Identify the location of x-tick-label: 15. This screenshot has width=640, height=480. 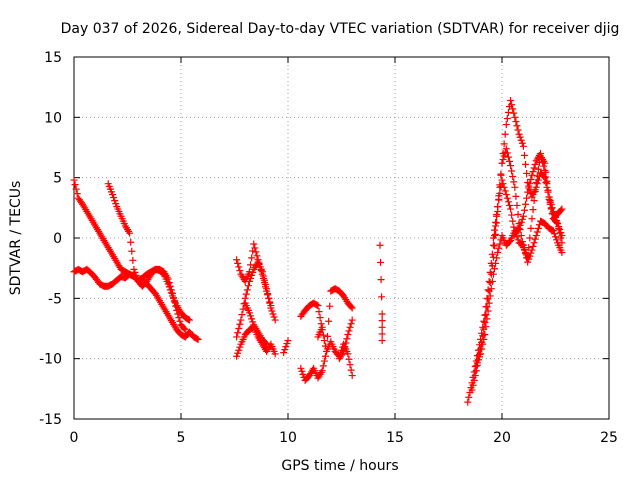
(395, 438).